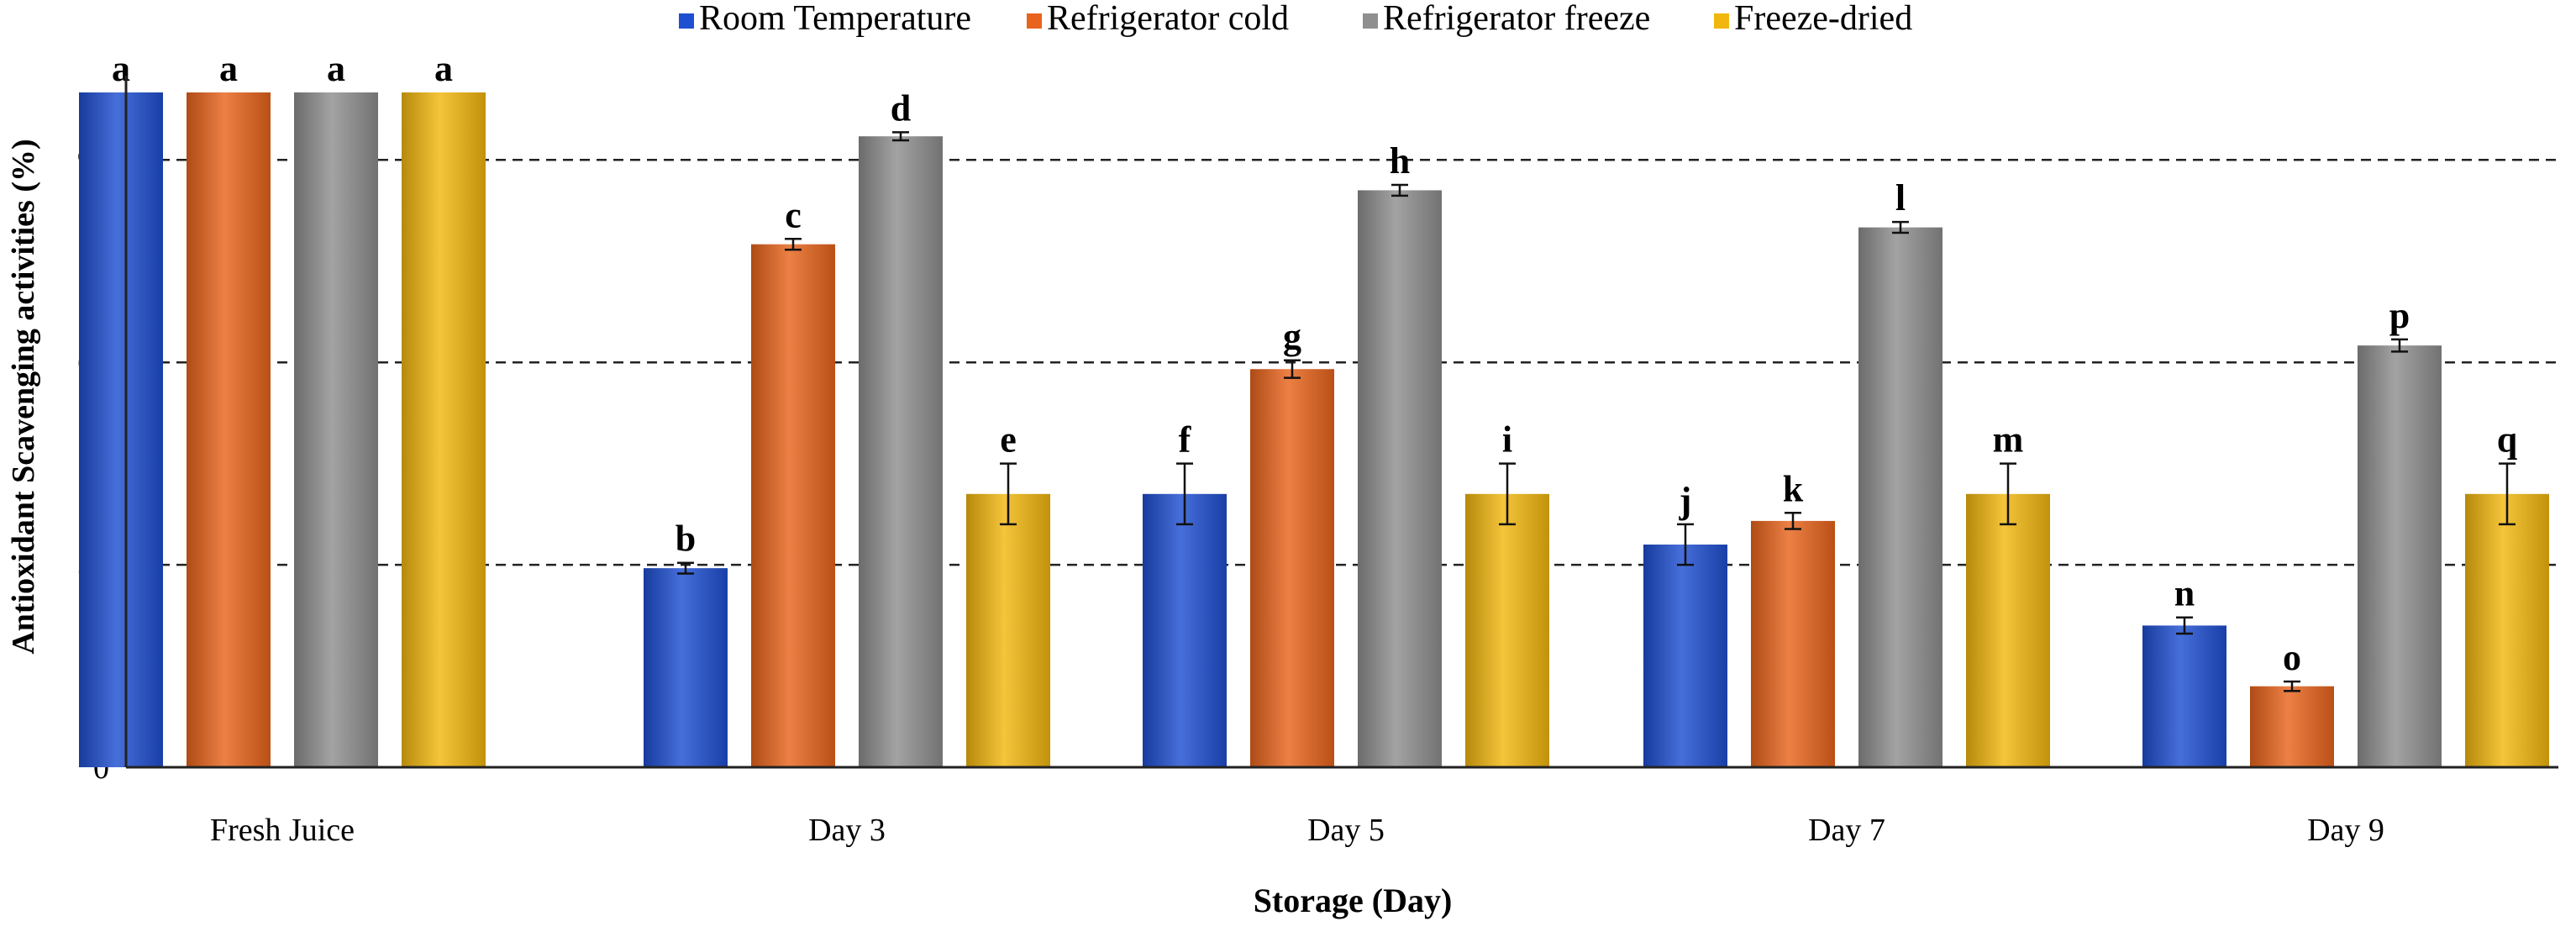 This screenshot has width=2576, height=937. I want to click on data-label-refrigerator-freeze-day-7: l, so click(1900, 198).